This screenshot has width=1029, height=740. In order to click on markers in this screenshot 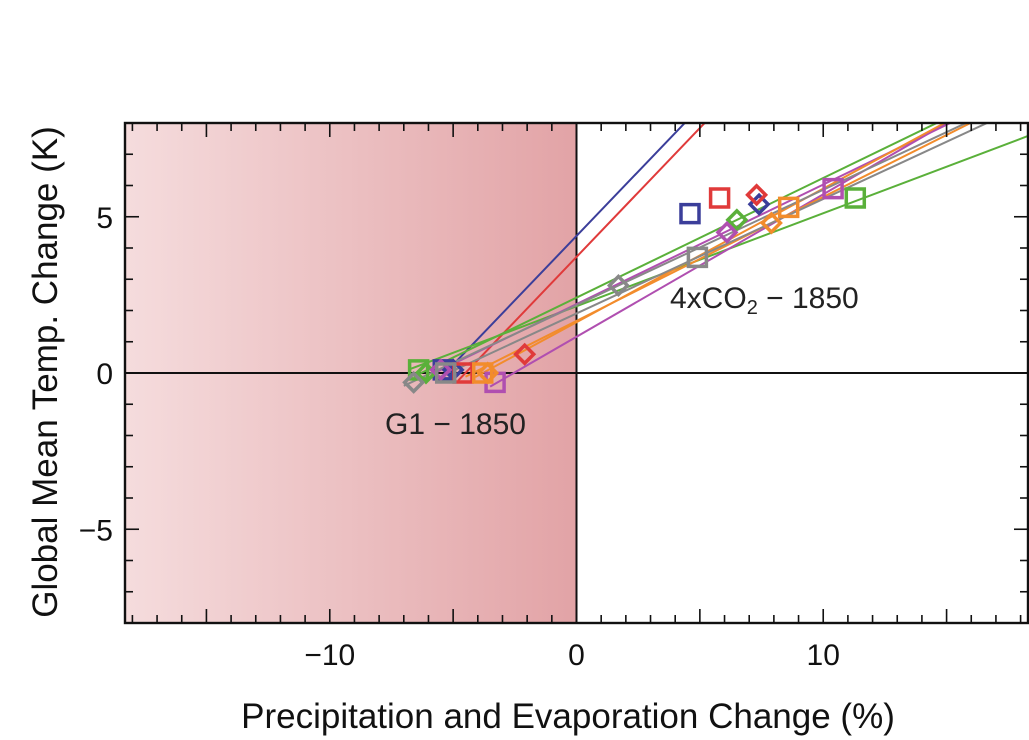, I will do `click(634, 285)`.